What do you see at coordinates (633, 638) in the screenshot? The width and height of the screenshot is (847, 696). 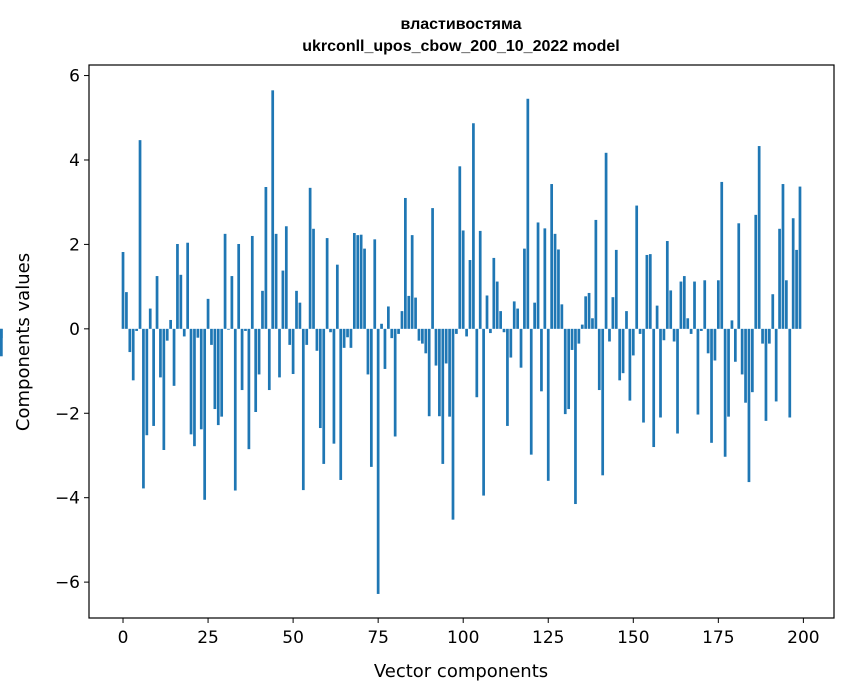 I see `x-tick-label: 150` at bounding box center [633, 638].